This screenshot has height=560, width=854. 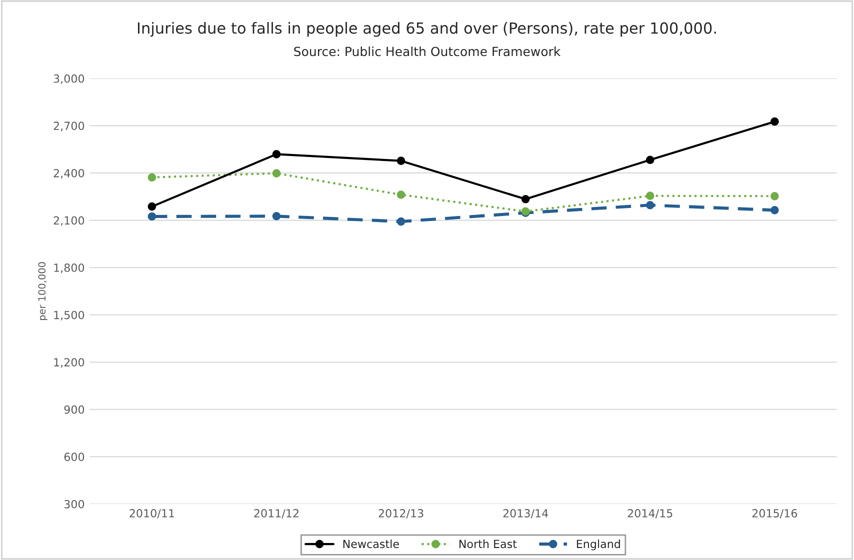 I want to click on chart-subtitle: Source: Public Health Outcome Framework, so click(x=427, y=51).